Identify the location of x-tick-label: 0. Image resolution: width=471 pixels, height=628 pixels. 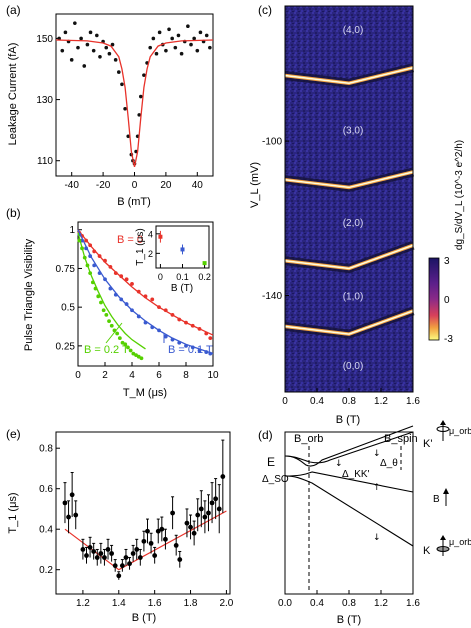
(78, 375).